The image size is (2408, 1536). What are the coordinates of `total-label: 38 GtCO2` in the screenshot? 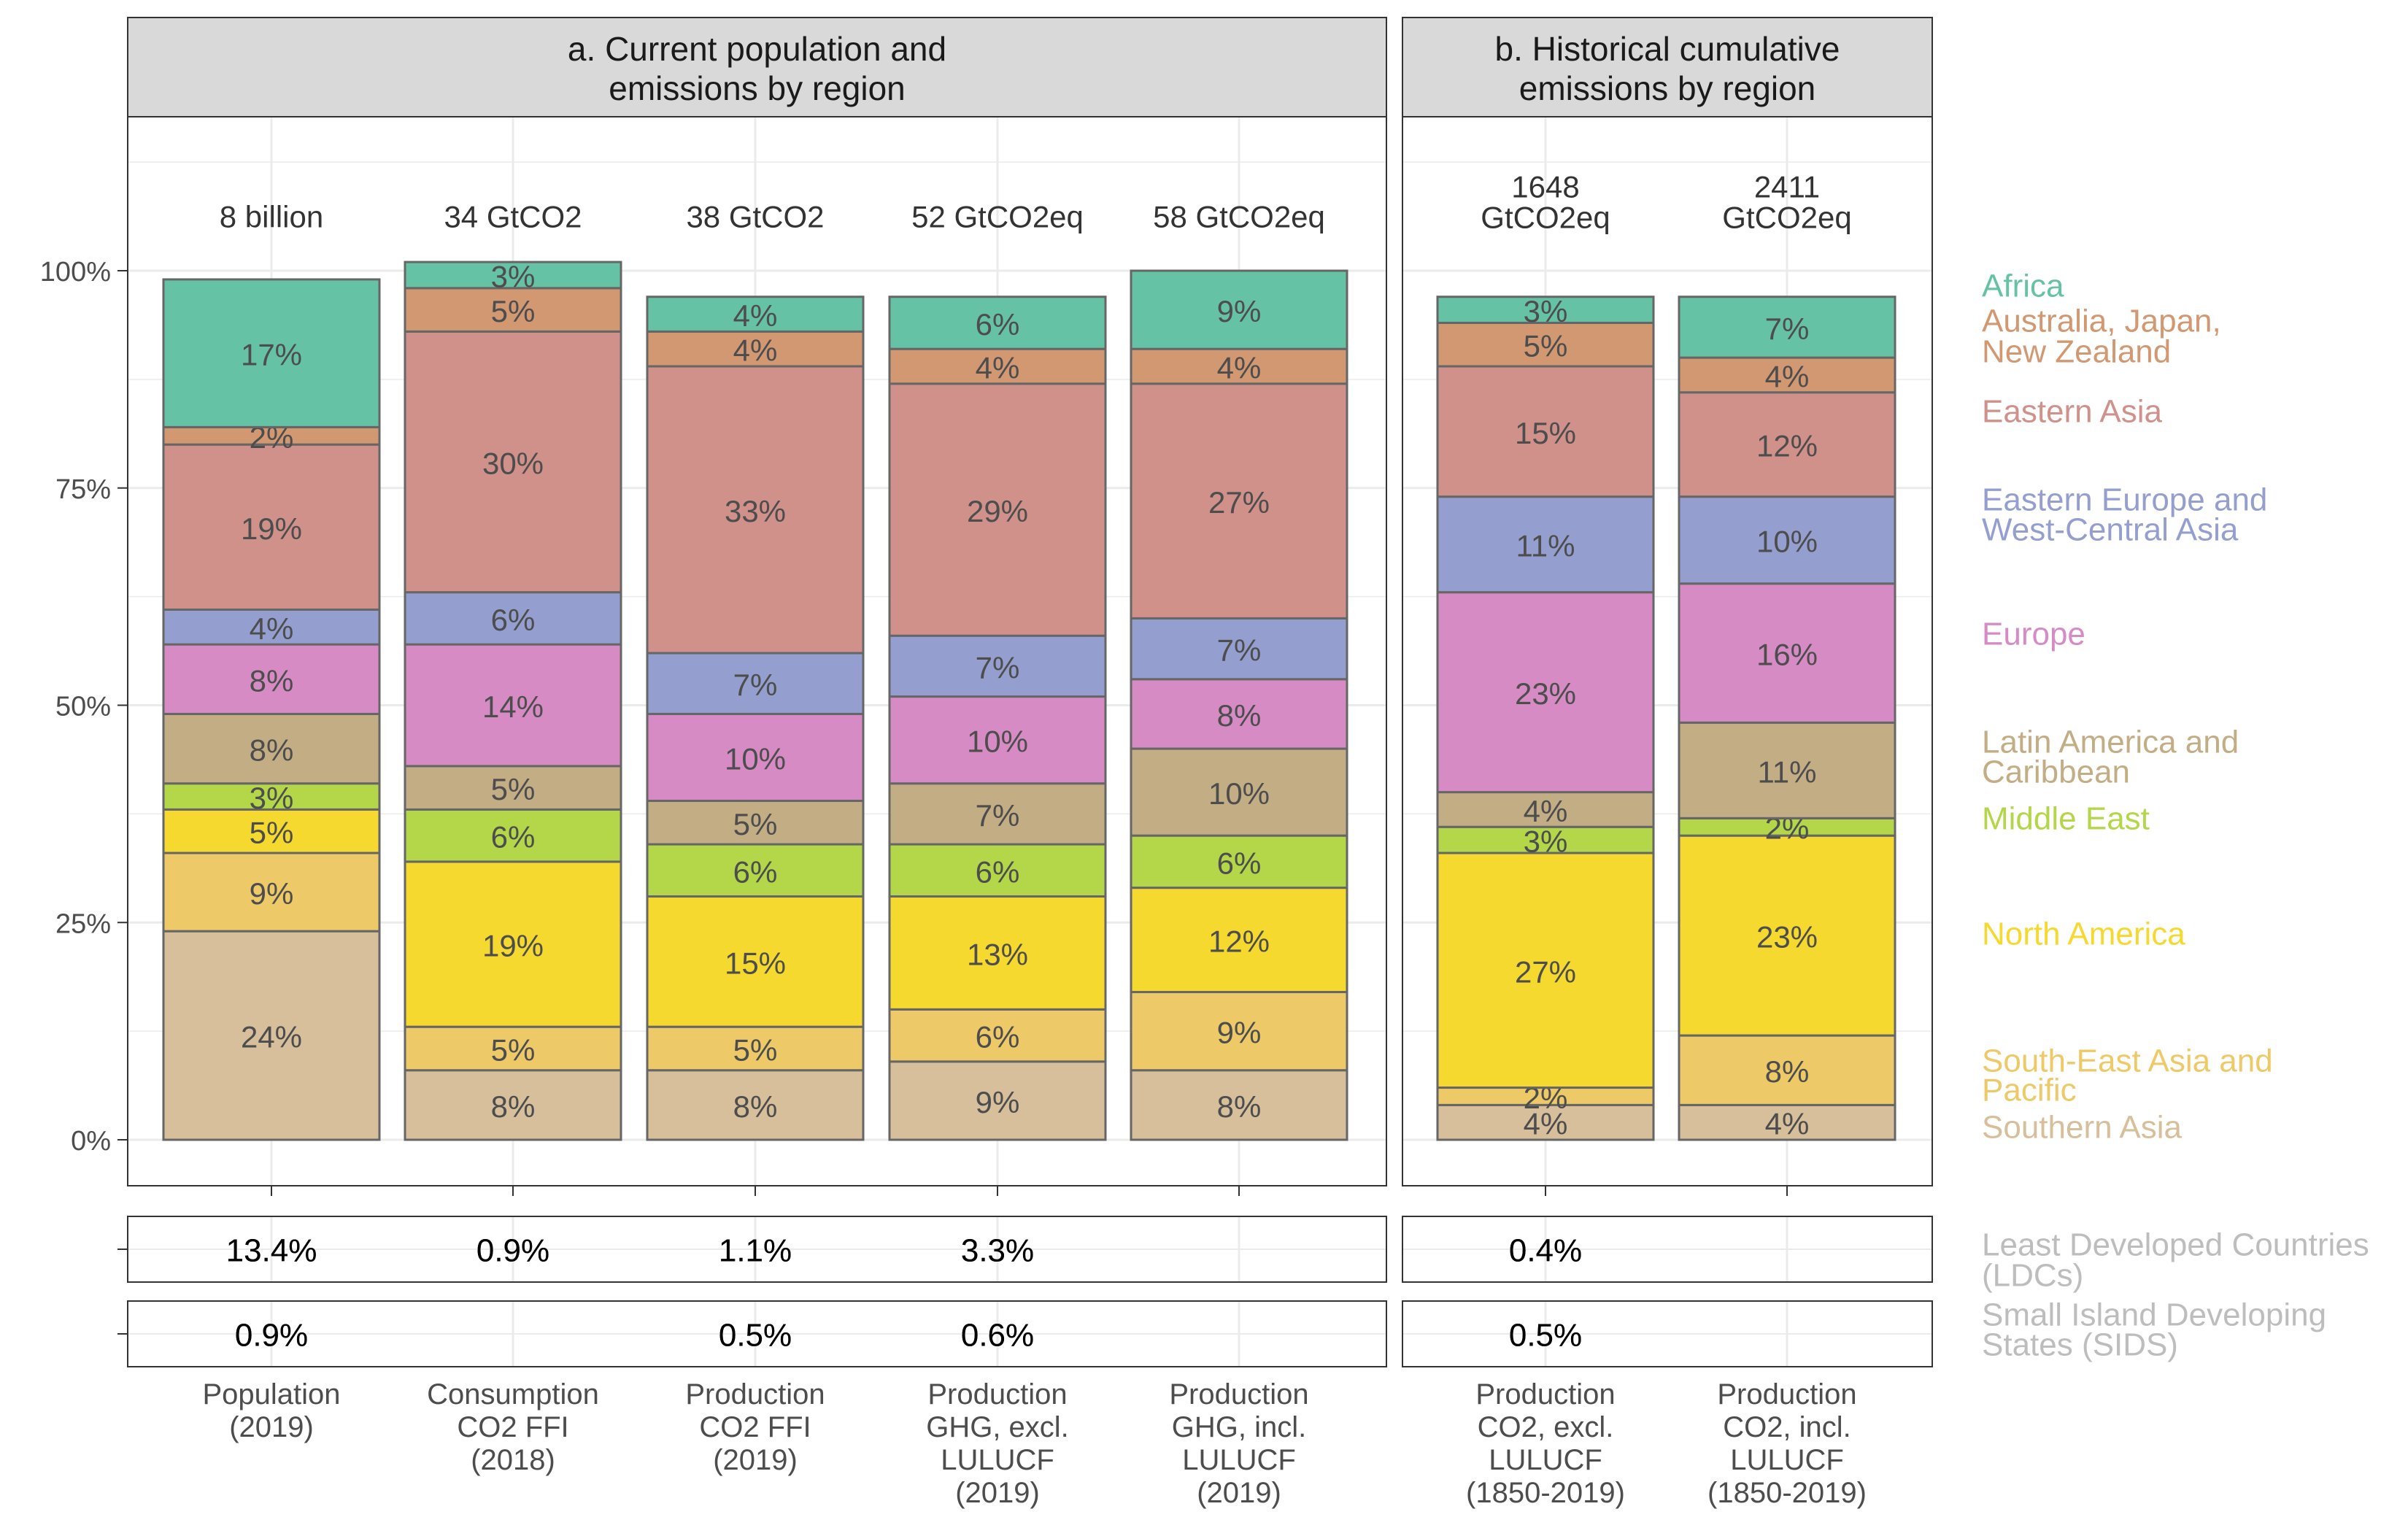 It's located at (755, 217).